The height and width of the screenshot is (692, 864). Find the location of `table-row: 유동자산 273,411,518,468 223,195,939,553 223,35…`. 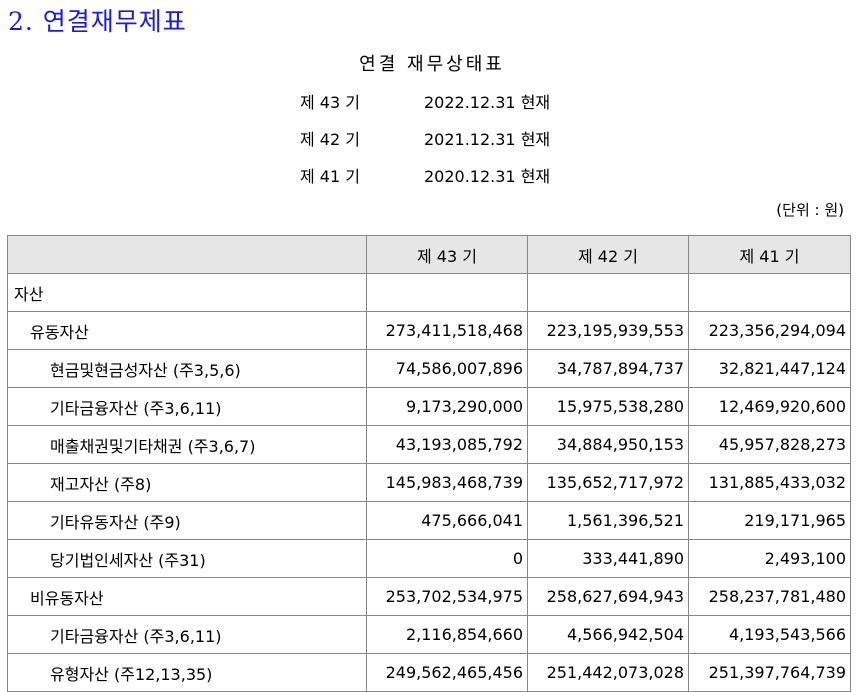

table-row: 유동자산 273,411,518,468 223,195,939,553 223,35… is located at coordinates (429, 330).